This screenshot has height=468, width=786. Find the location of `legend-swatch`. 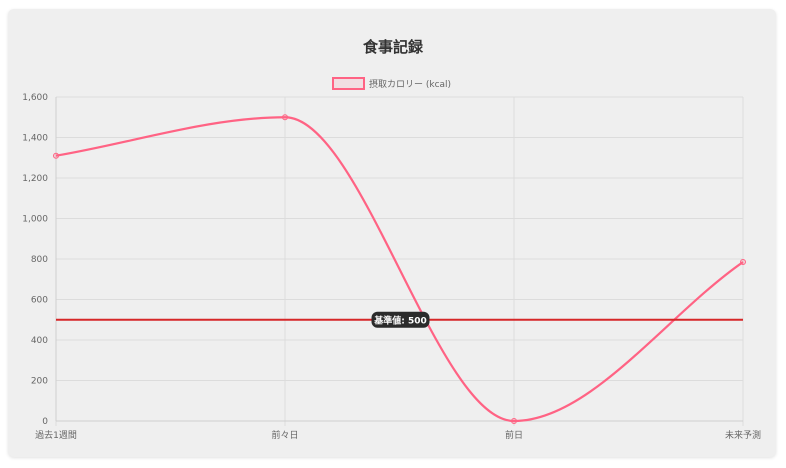

legend-swatch is located at coordinates (348, 83).